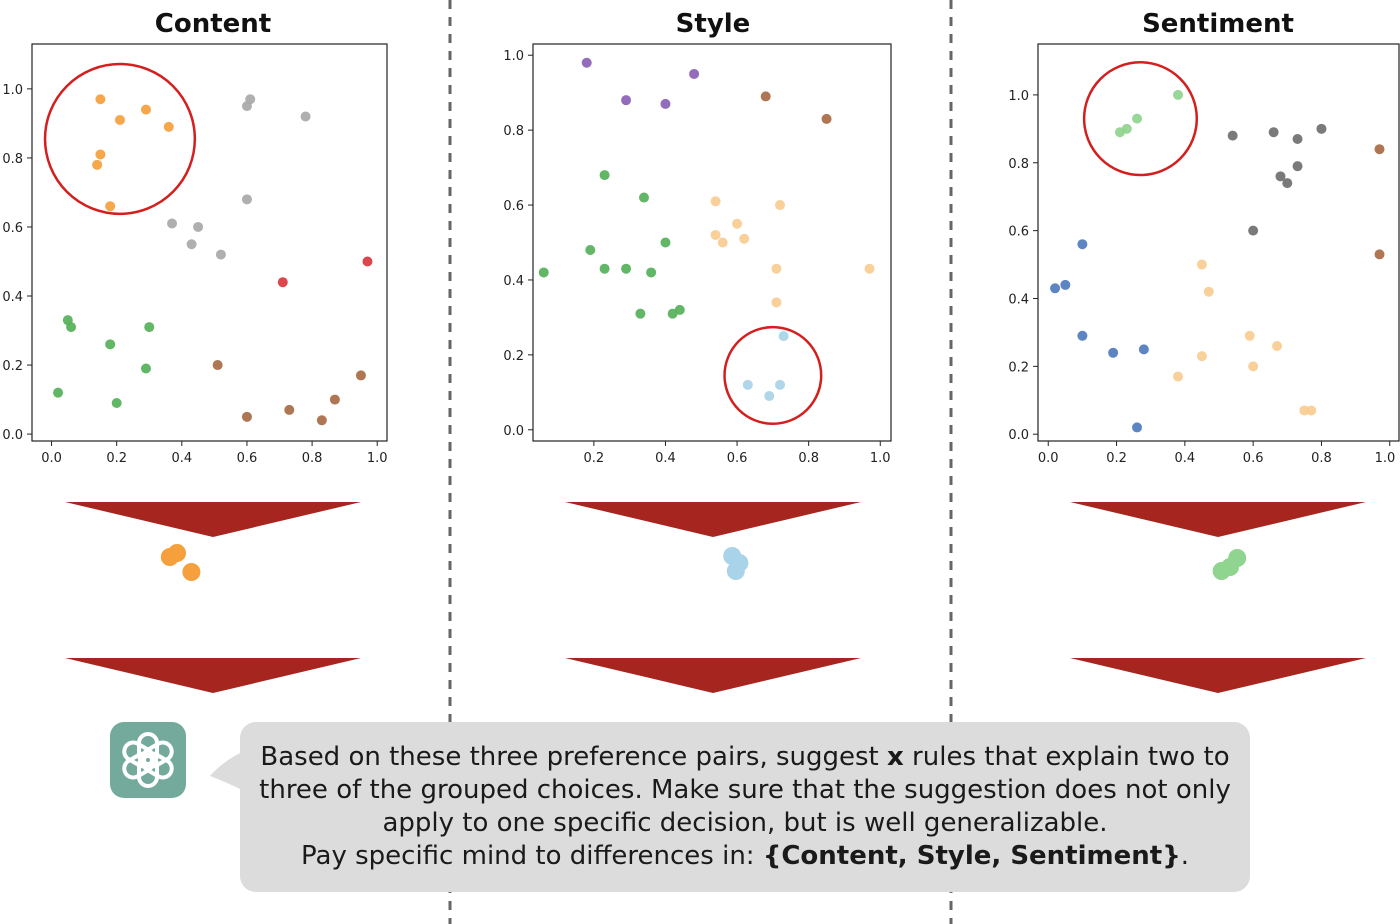  I want to click on selected-point, so click(191, 572).